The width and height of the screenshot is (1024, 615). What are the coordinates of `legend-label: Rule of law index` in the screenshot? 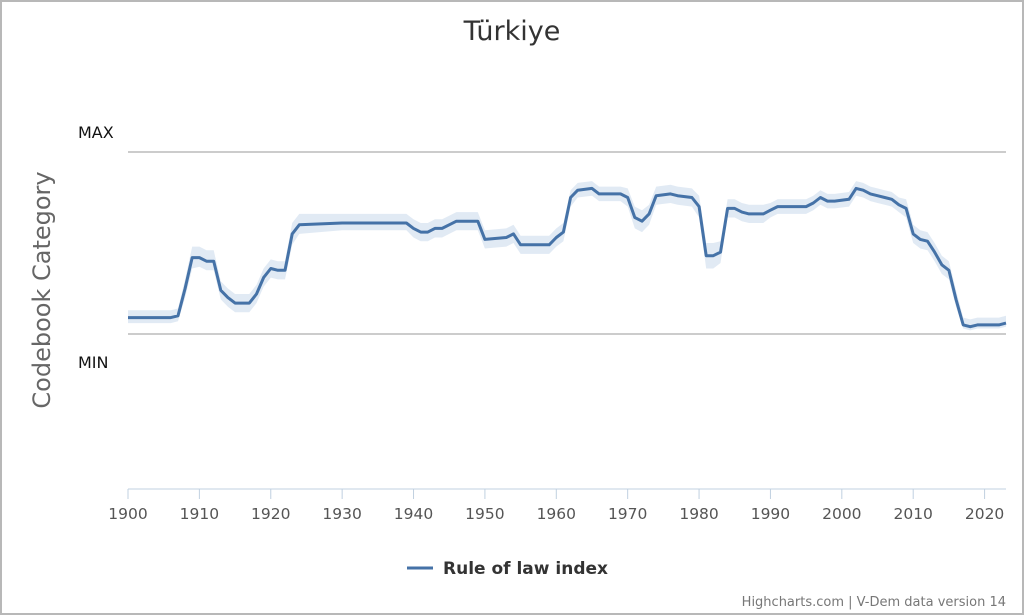 It's located at (525, 569).